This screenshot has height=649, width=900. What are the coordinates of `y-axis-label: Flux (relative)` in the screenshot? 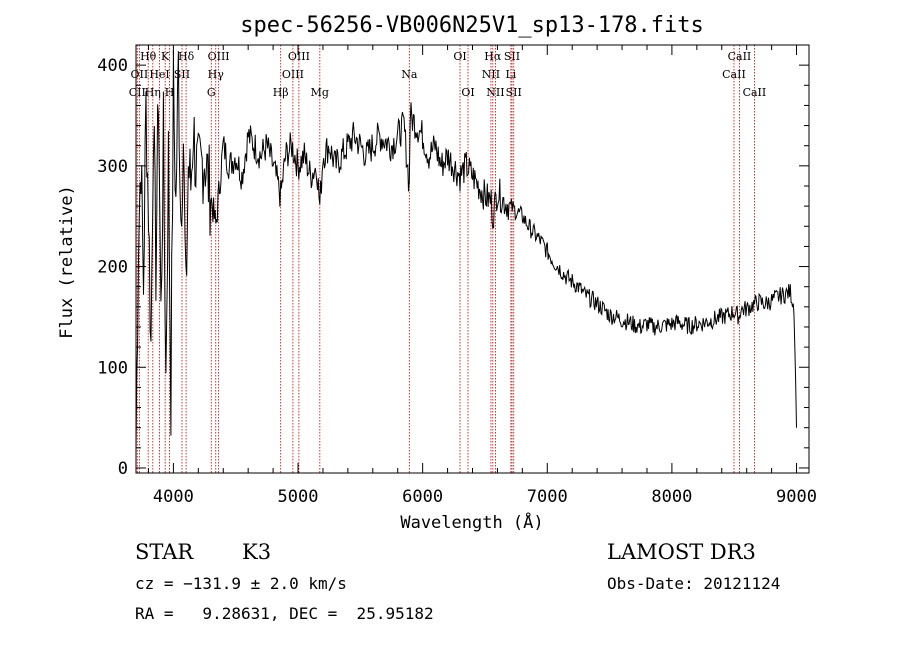 It's located at (67, 262).